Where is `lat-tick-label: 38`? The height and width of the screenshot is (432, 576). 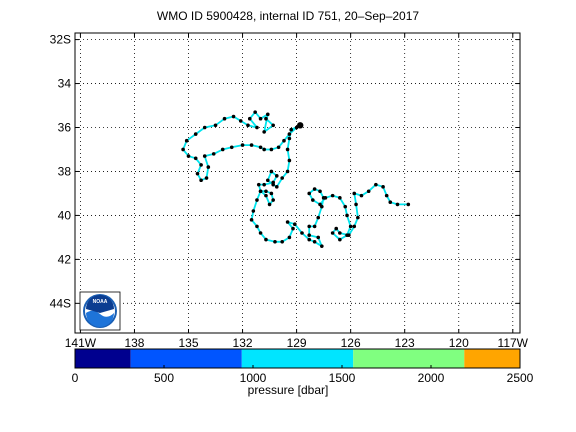 lat-tick-label: 38 is located at coordinates (65, 171).